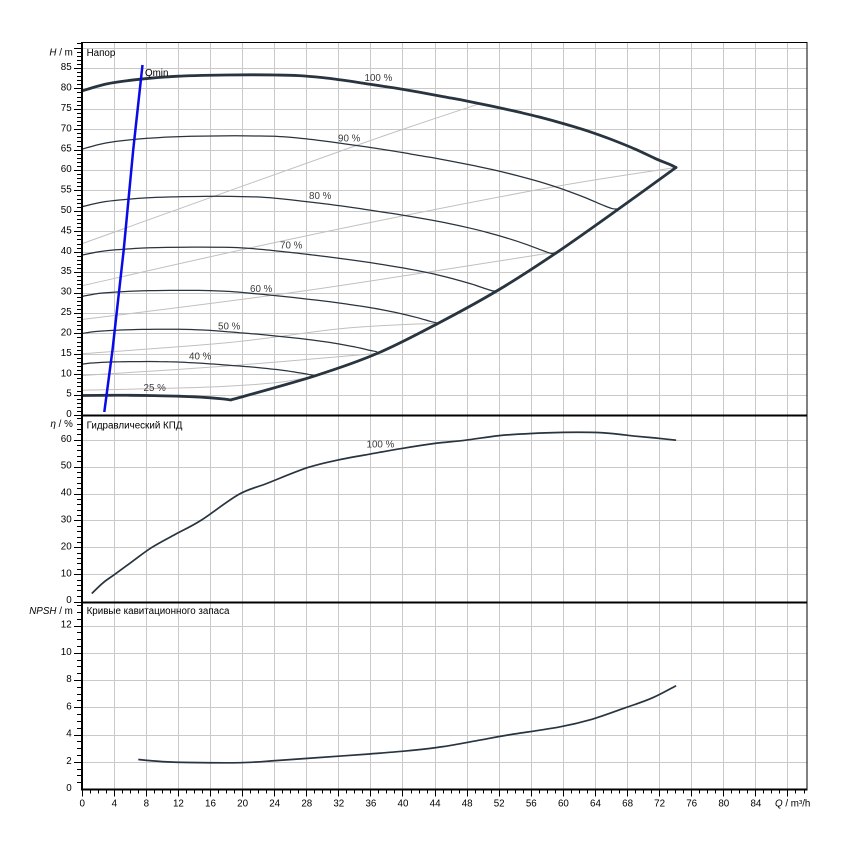 The image size is (850, 855). I want to click on svg-text: Гидравлический КПД, so click(135, 426).